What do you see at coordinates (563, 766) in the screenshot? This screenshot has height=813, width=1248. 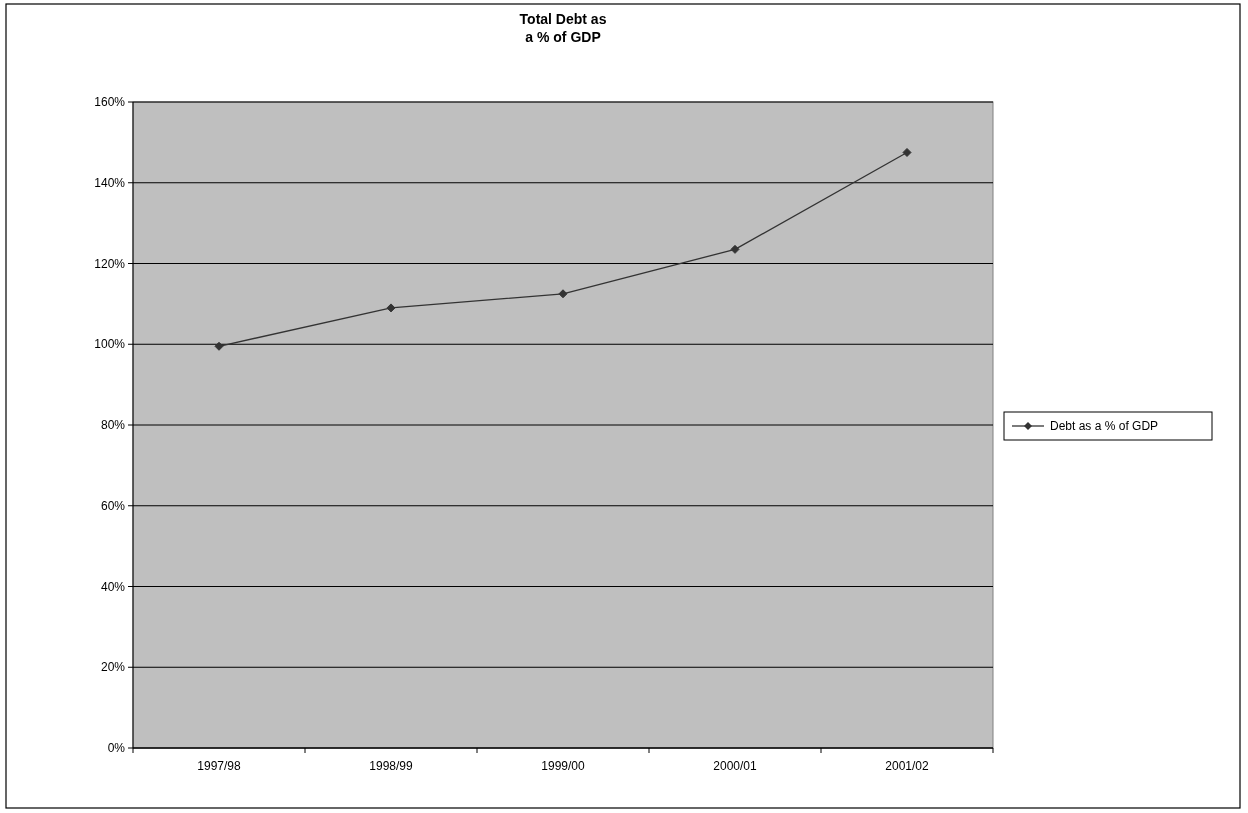 I see `x-tick-label: 1999/00` at bounding box center [563, 766].